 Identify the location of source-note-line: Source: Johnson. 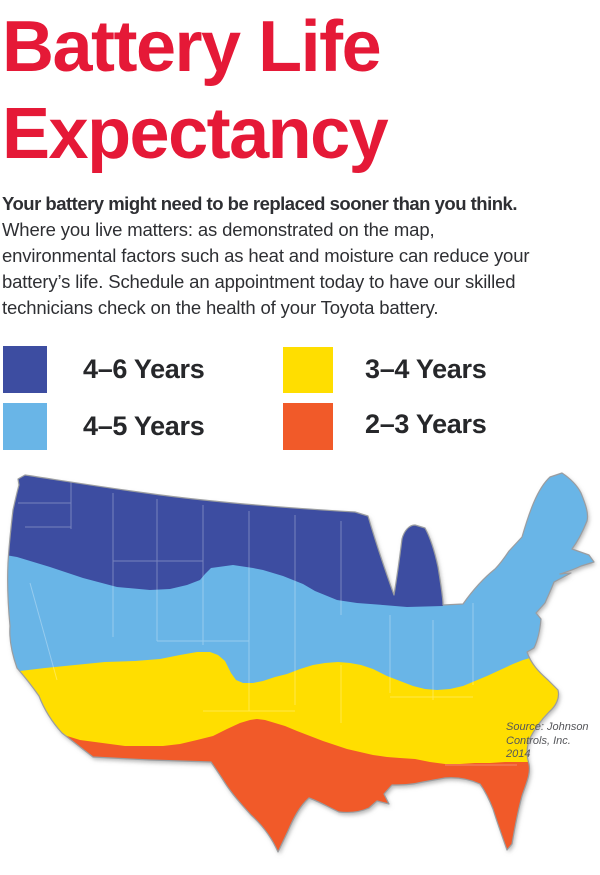
(547, 727).